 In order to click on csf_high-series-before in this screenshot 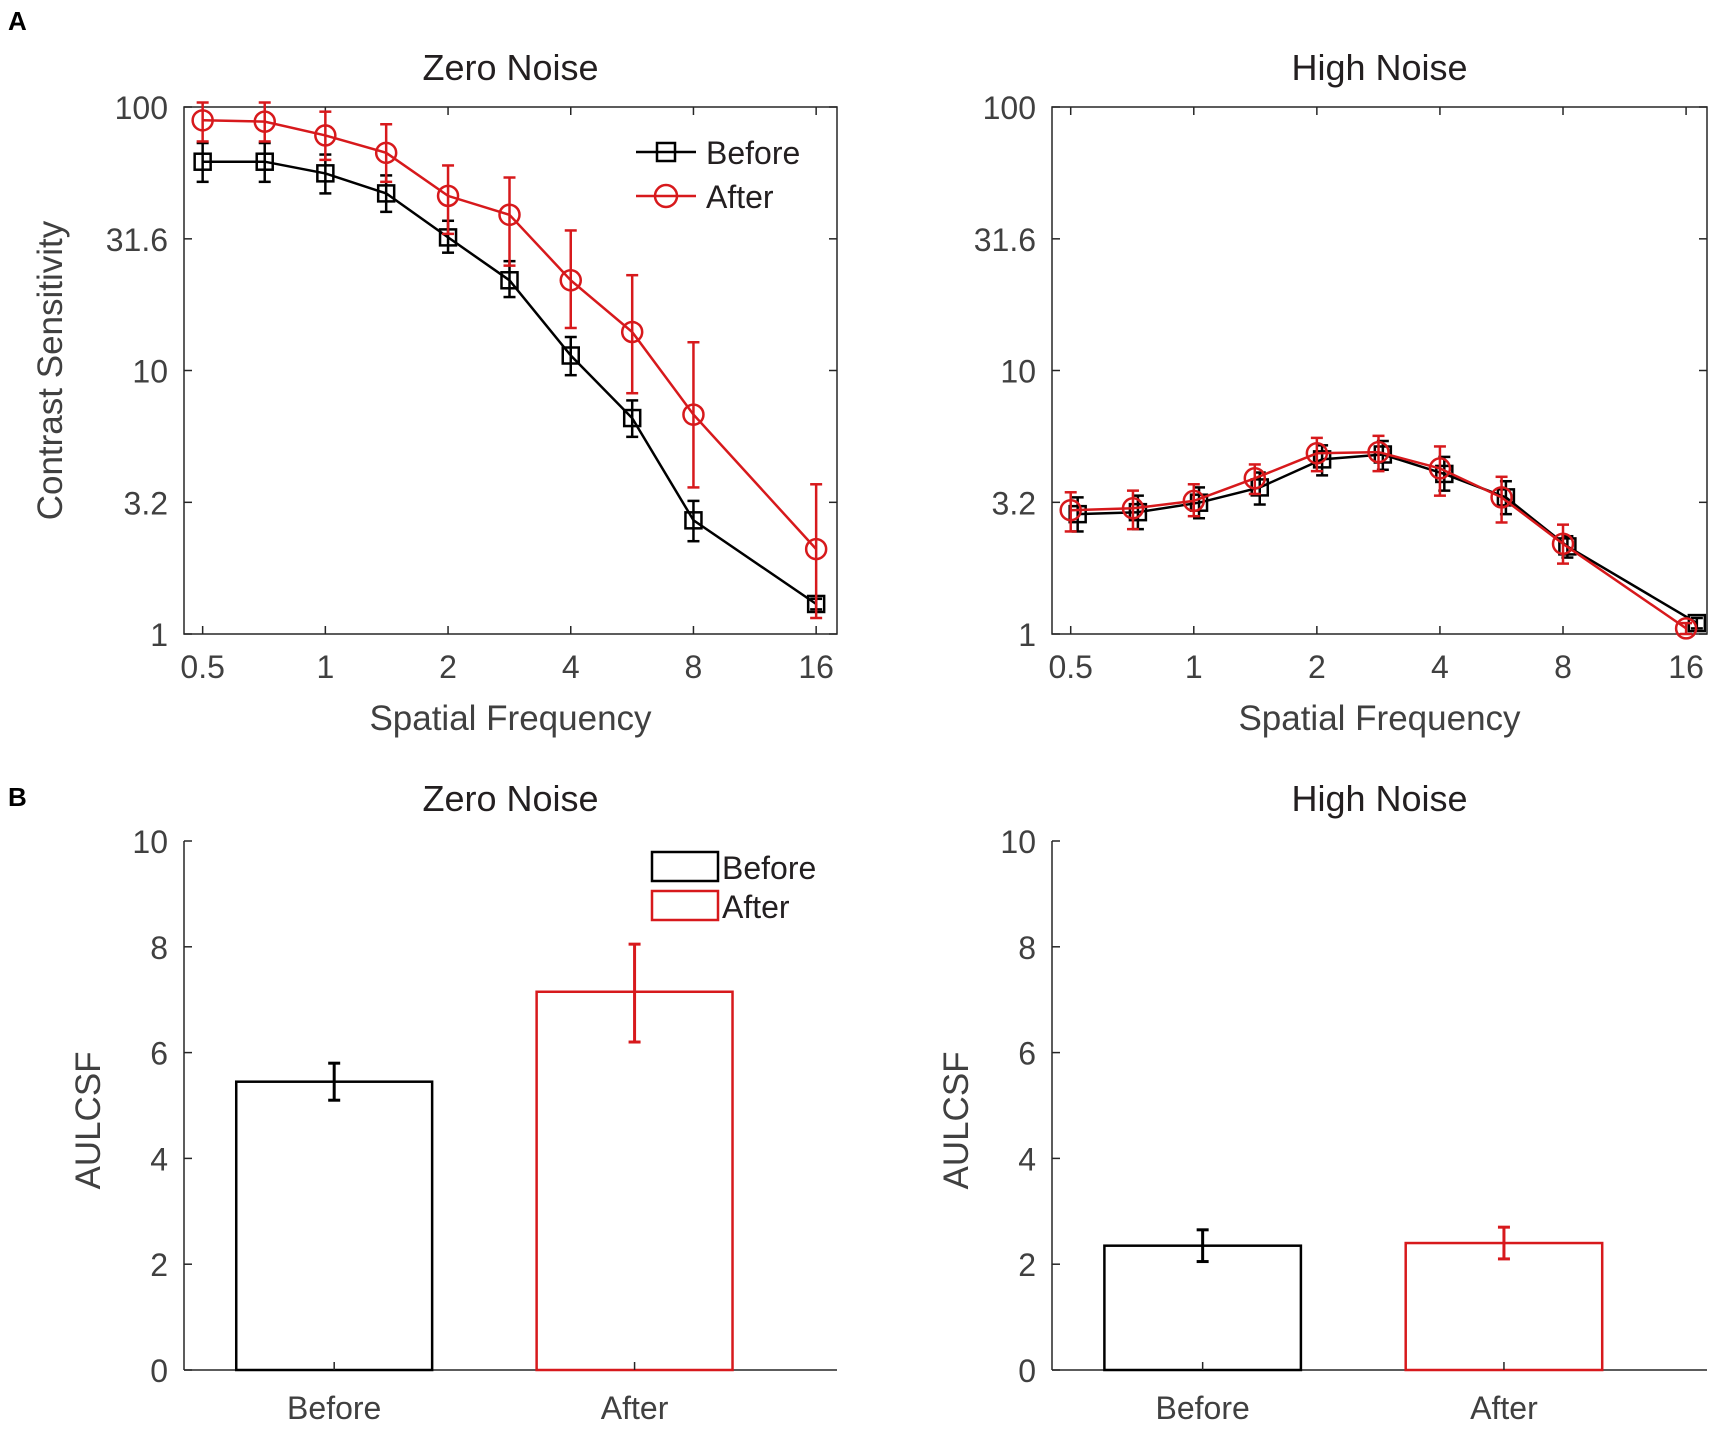, I will do `click(1387, 536)`.